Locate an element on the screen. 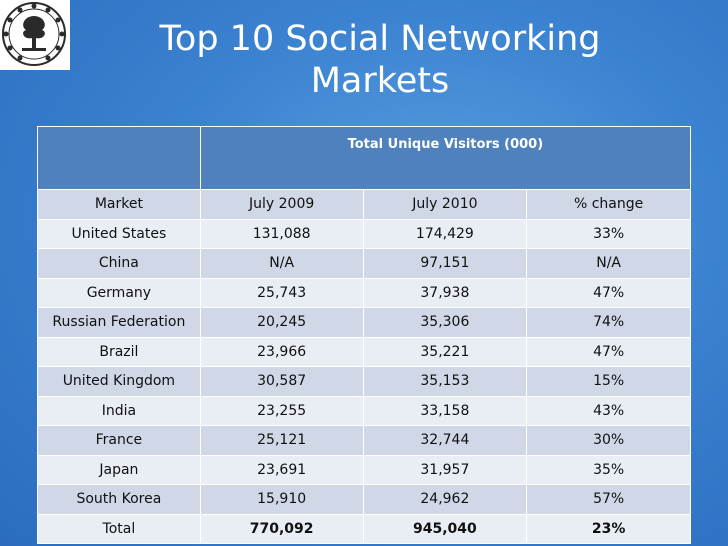 The image size is (728, 546). cell-total-label: Total is located at coordinates (119, 528).